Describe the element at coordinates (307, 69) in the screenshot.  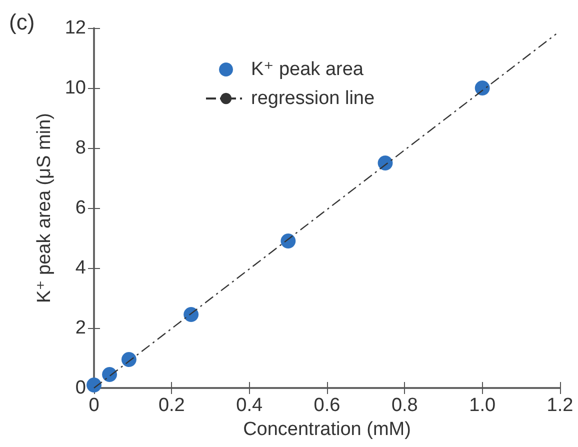
I see `legend-label: K⁺ peak area` at that location.